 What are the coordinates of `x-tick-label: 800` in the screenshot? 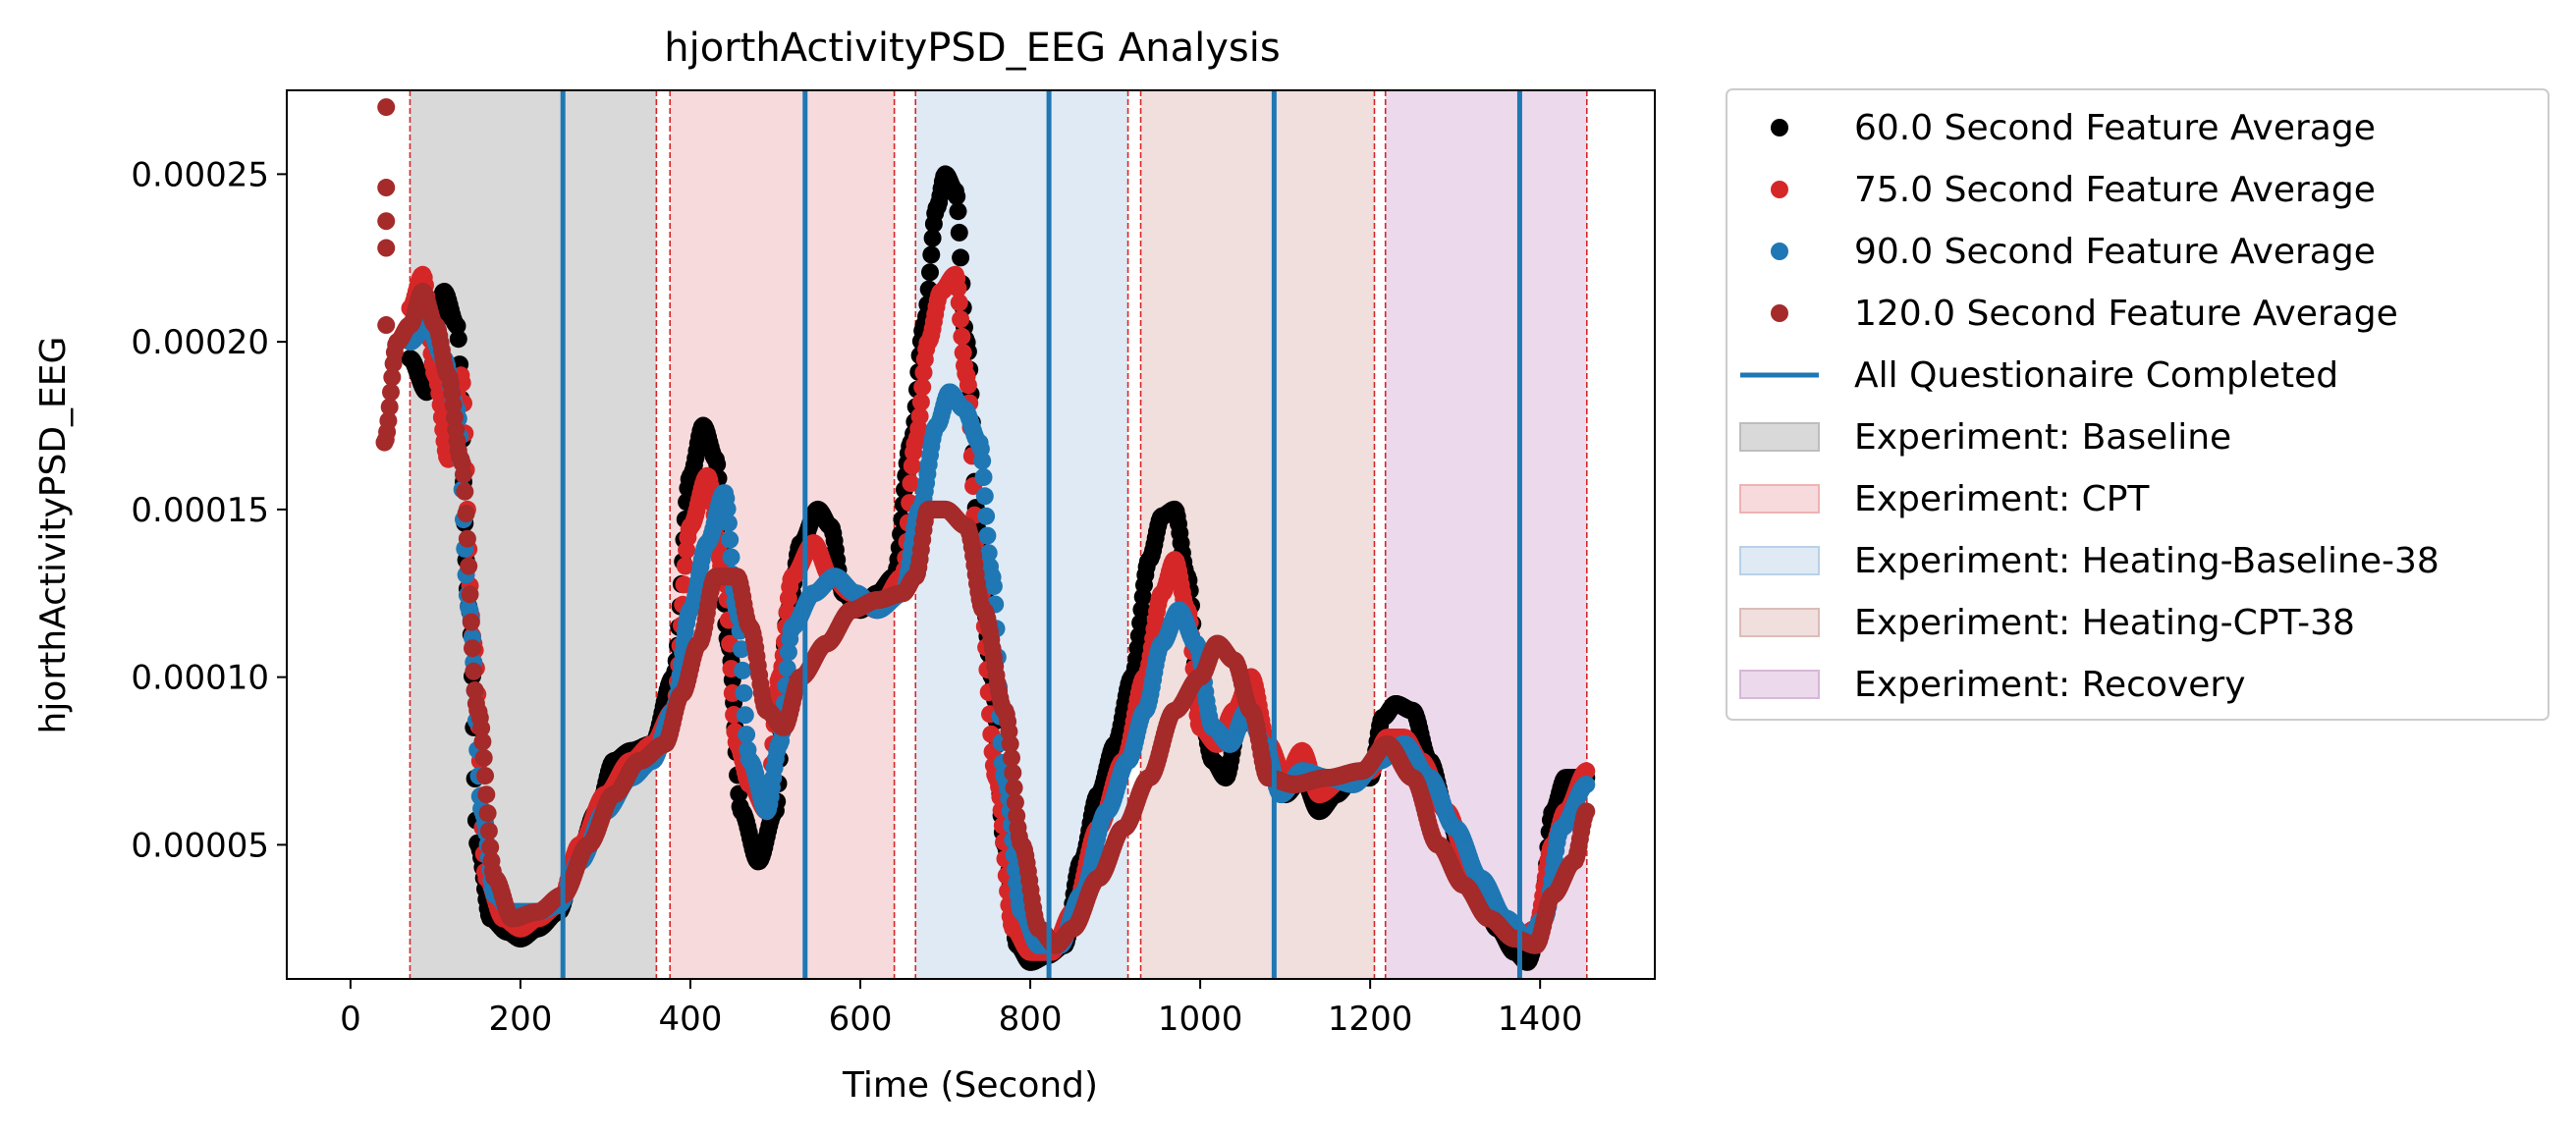 It's located at (1031, 1019).